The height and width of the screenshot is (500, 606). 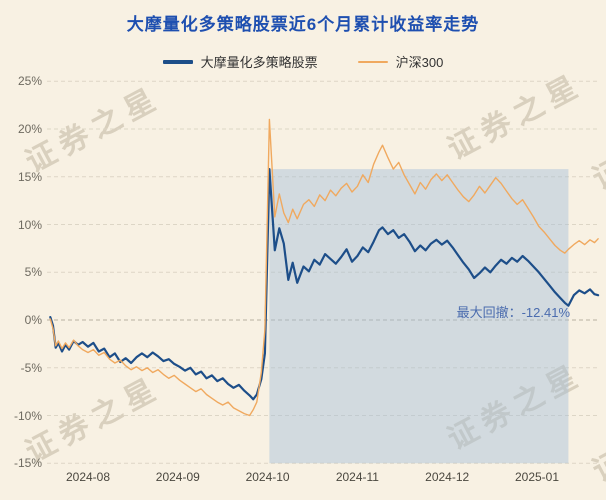 I want to click on legend-item-csi300: 沪深300, so click(x=400, y=61).